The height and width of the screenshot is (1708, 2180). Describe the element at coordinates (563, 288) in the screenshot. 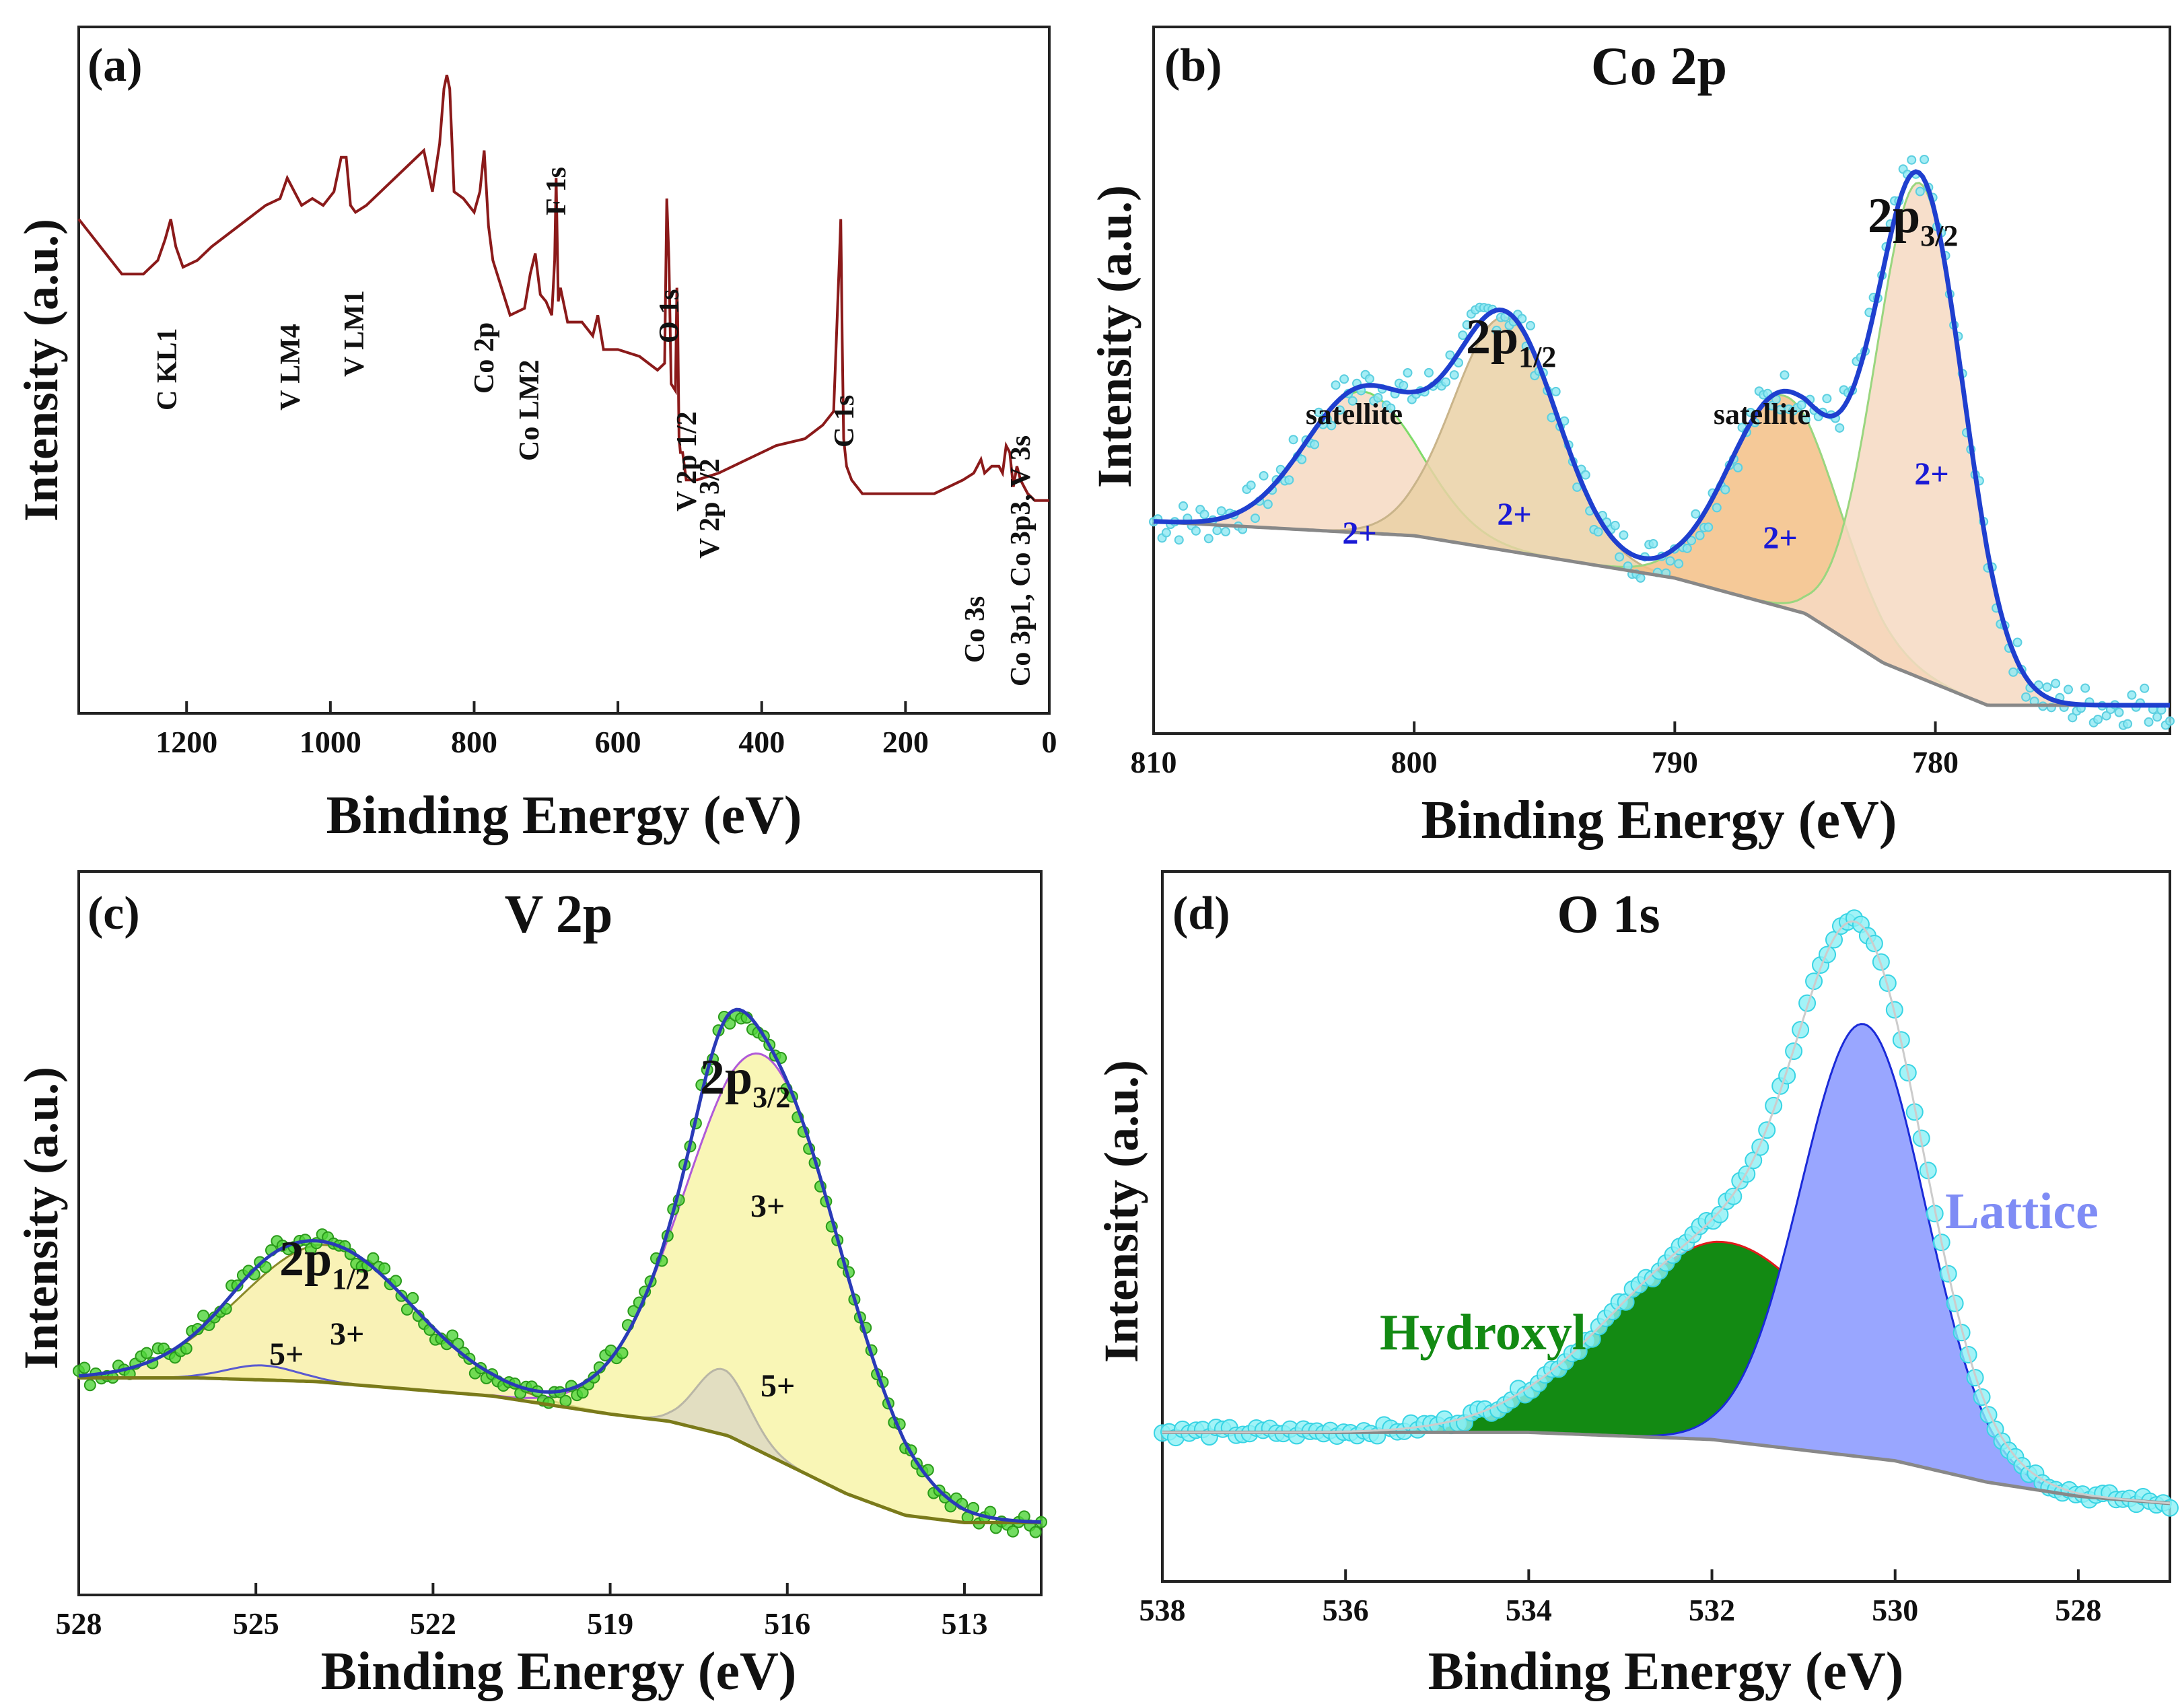

I see `panel-a-series` at that location.